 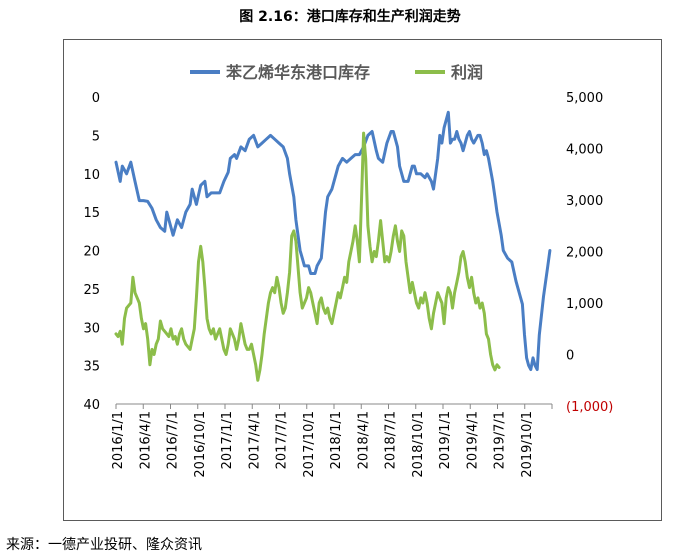 What do you see at coordinates (527, 444) in the screenshot?
I see `x-tick-label: 2019/10/1` at bounding box center [527, 444].